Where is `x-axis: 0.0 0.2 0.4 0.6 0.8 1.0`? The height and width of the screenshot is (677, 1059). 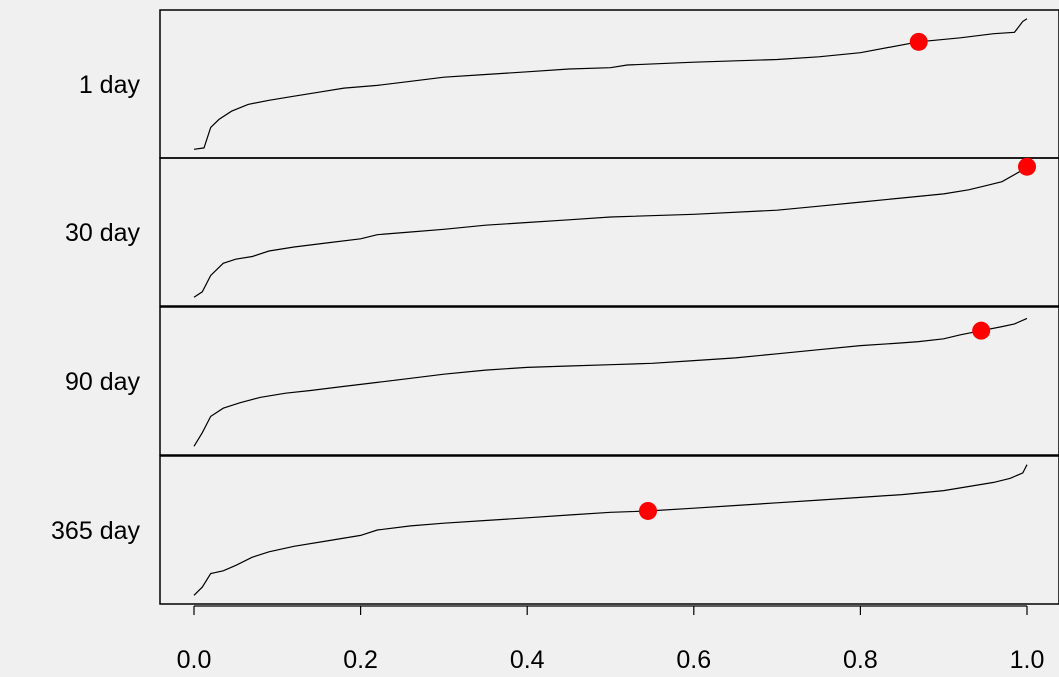
x-axis: 0.0 0.2 0.4 0.6 0.8 1.0 is located at coordinates (611, 639).